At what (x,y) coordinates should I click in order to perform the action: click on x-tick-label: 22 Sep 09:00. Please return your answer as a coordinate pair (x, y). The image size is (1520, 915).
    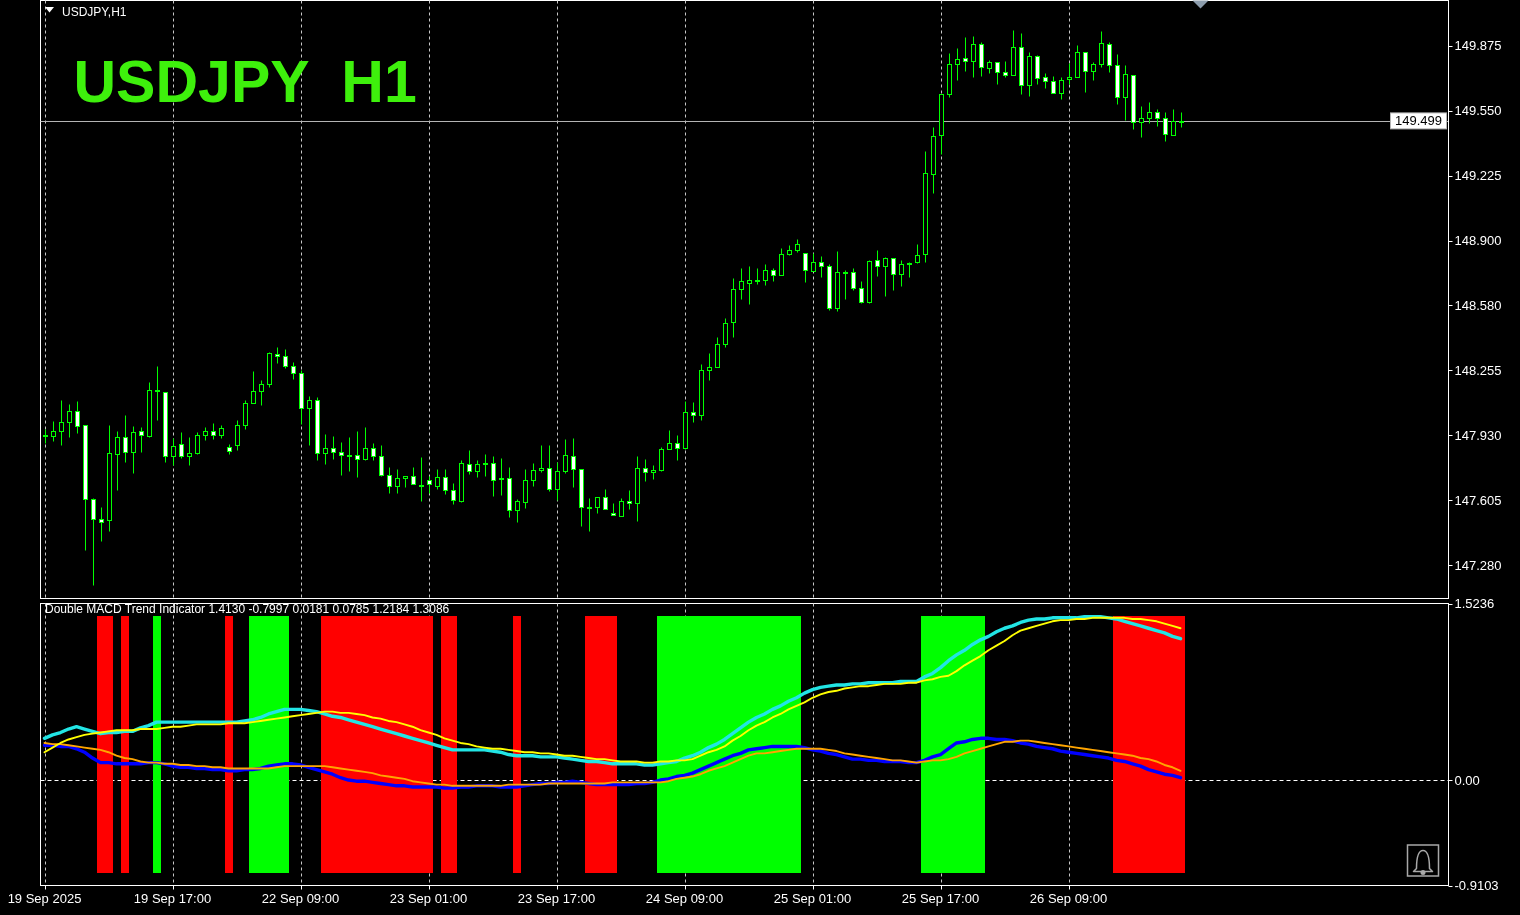
    Looking at the image, I should click on (300, 898).